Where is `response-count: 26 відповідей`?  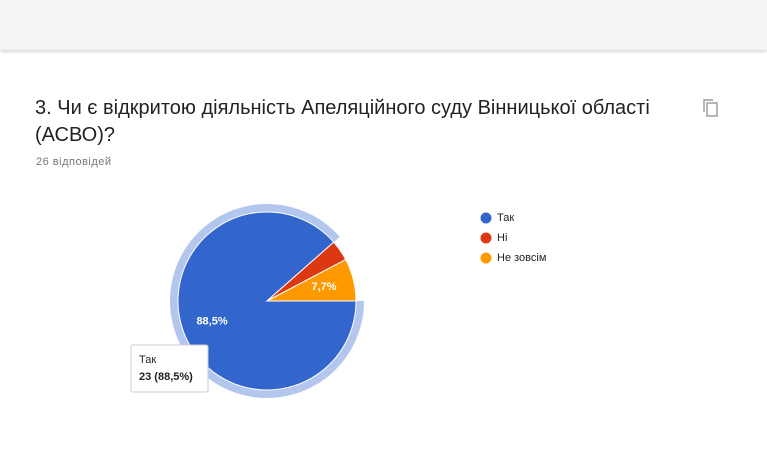 response-count: 26 відповідей is located at coordinates (74, 162).